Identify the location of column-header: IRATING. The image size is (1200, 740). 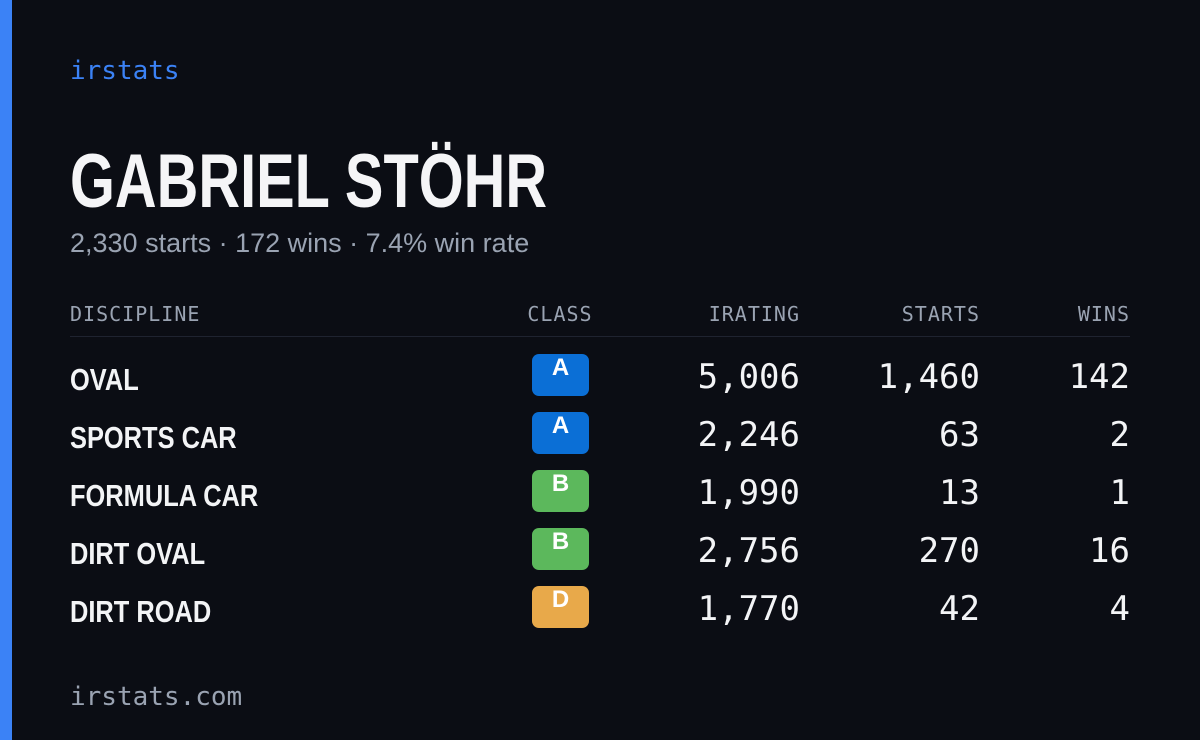
(754, 314).